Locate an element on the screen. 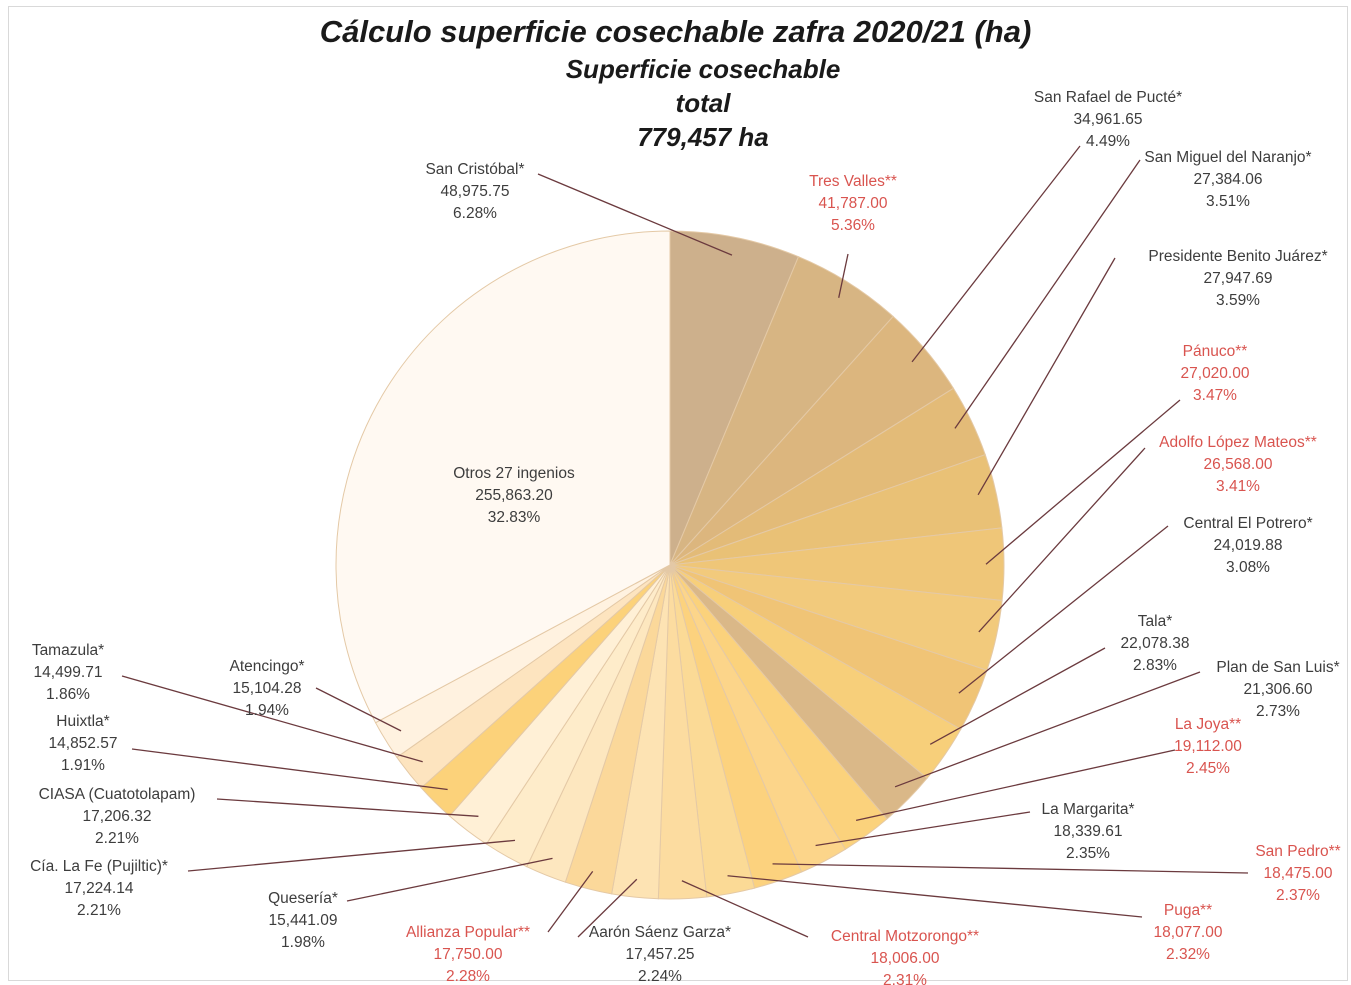 The image size is (1351, 985). slice-label: Otros 27 ingenios 255,863.20 32.83% is located at coordinates (514, 495).